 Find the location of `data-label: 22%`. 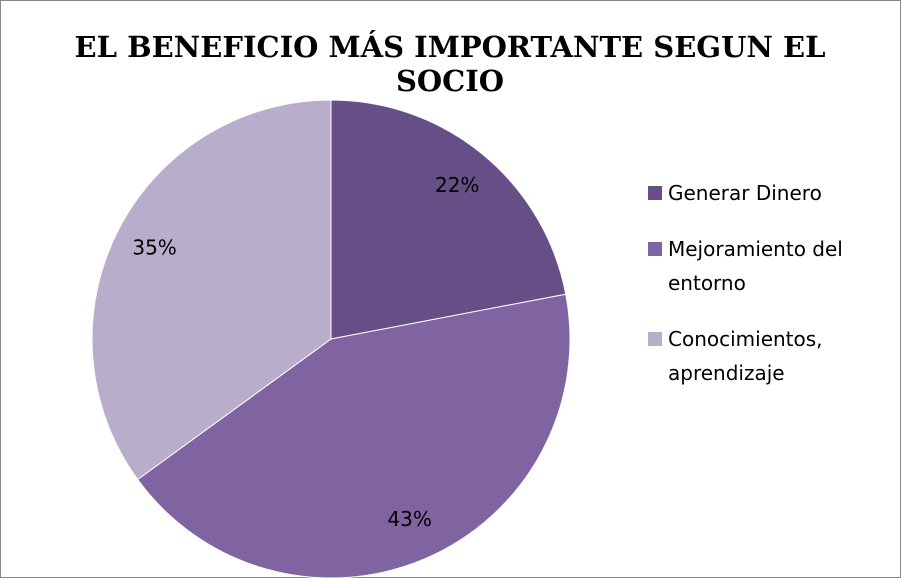

data-label: 22% is located at coordinates (457, 185).